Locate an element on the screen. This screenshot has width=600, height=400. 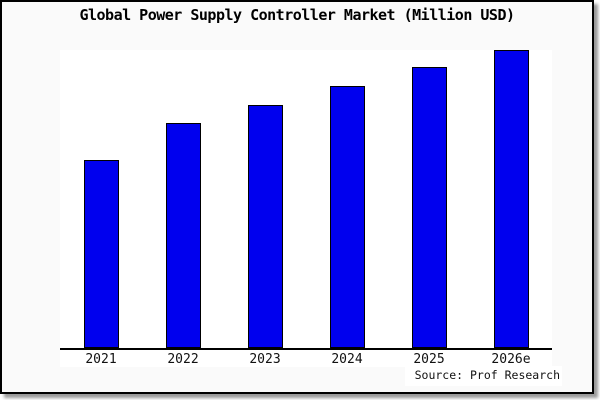
x-tick-label: 2025 is located at coordinates (429, 359).